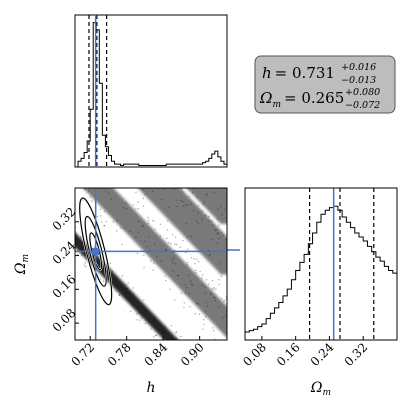 The image size is (415, 415). Describe the element at coordinates (96, 251) in the screenshot. I see `contour-line` at that location.